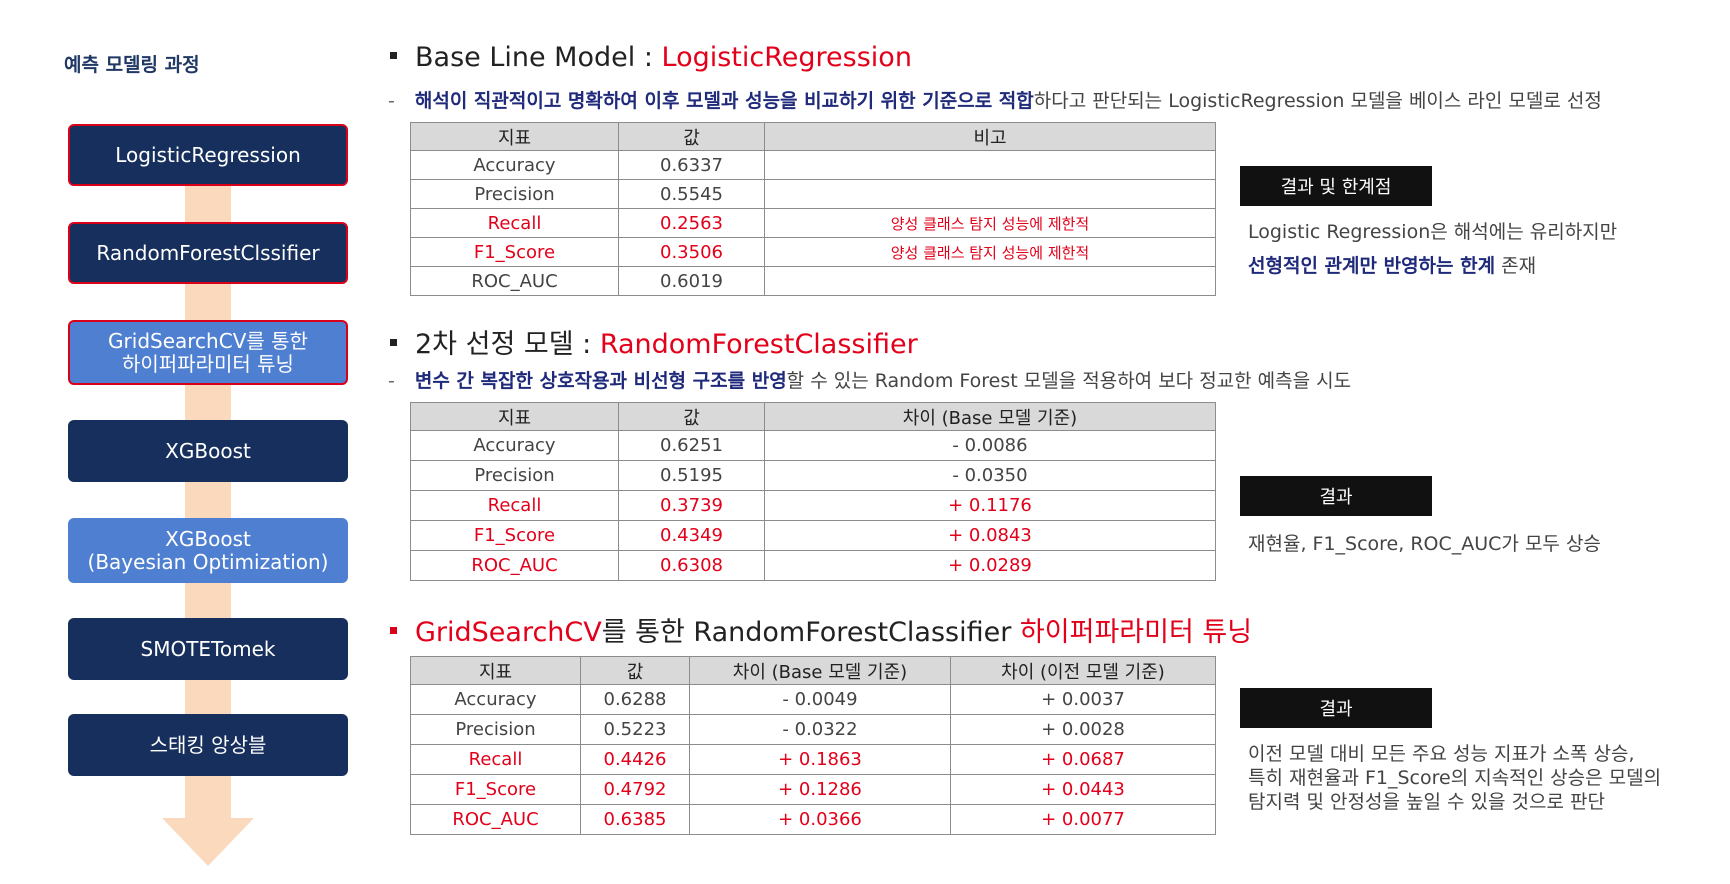 The image size is (1730, 884). Describe the element at coordinates (208, 649) in the screenshot. I see `step-smotetomek: SMOTETomek` at that location.